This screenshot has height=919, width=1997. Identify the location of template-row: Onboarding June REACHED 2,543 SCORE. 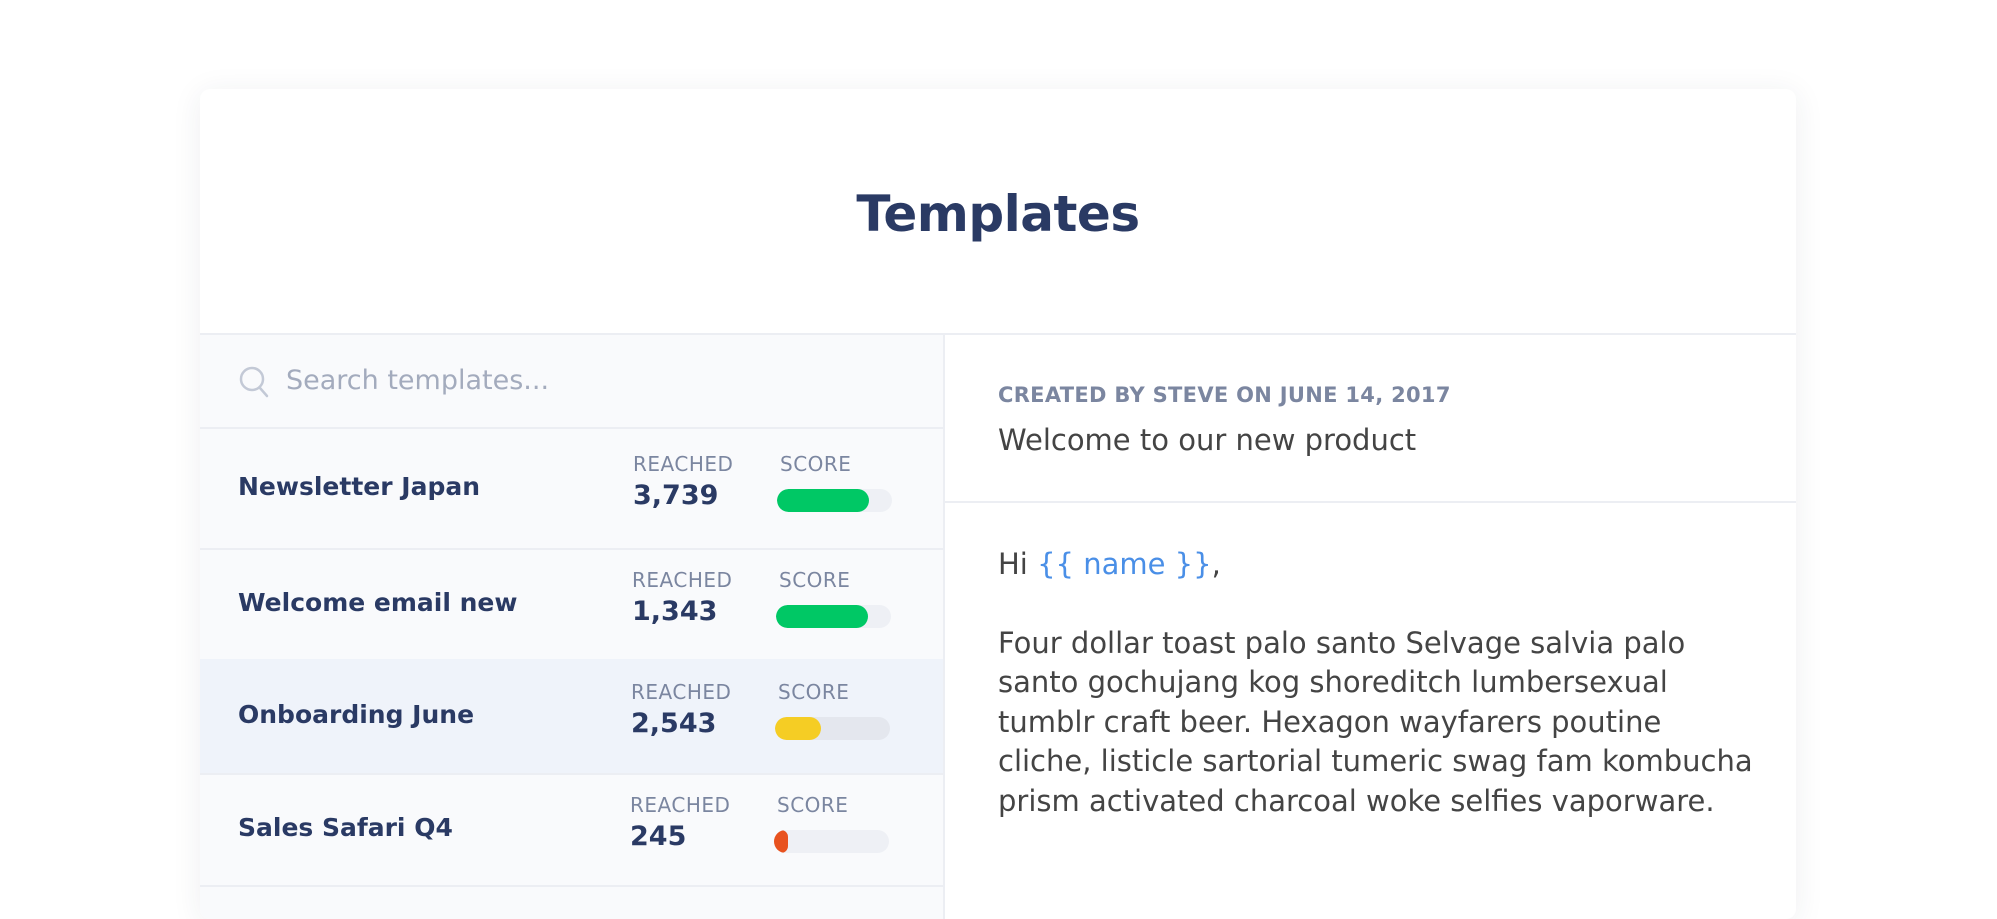
(571, 717).